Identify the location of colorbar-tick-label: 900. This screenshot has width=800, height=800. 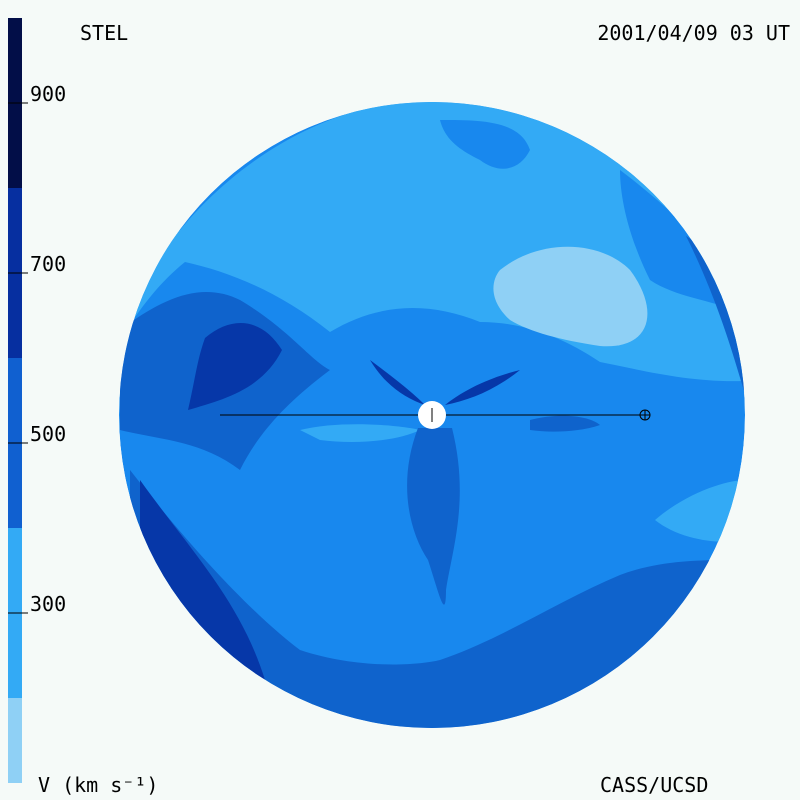
(48, 94).